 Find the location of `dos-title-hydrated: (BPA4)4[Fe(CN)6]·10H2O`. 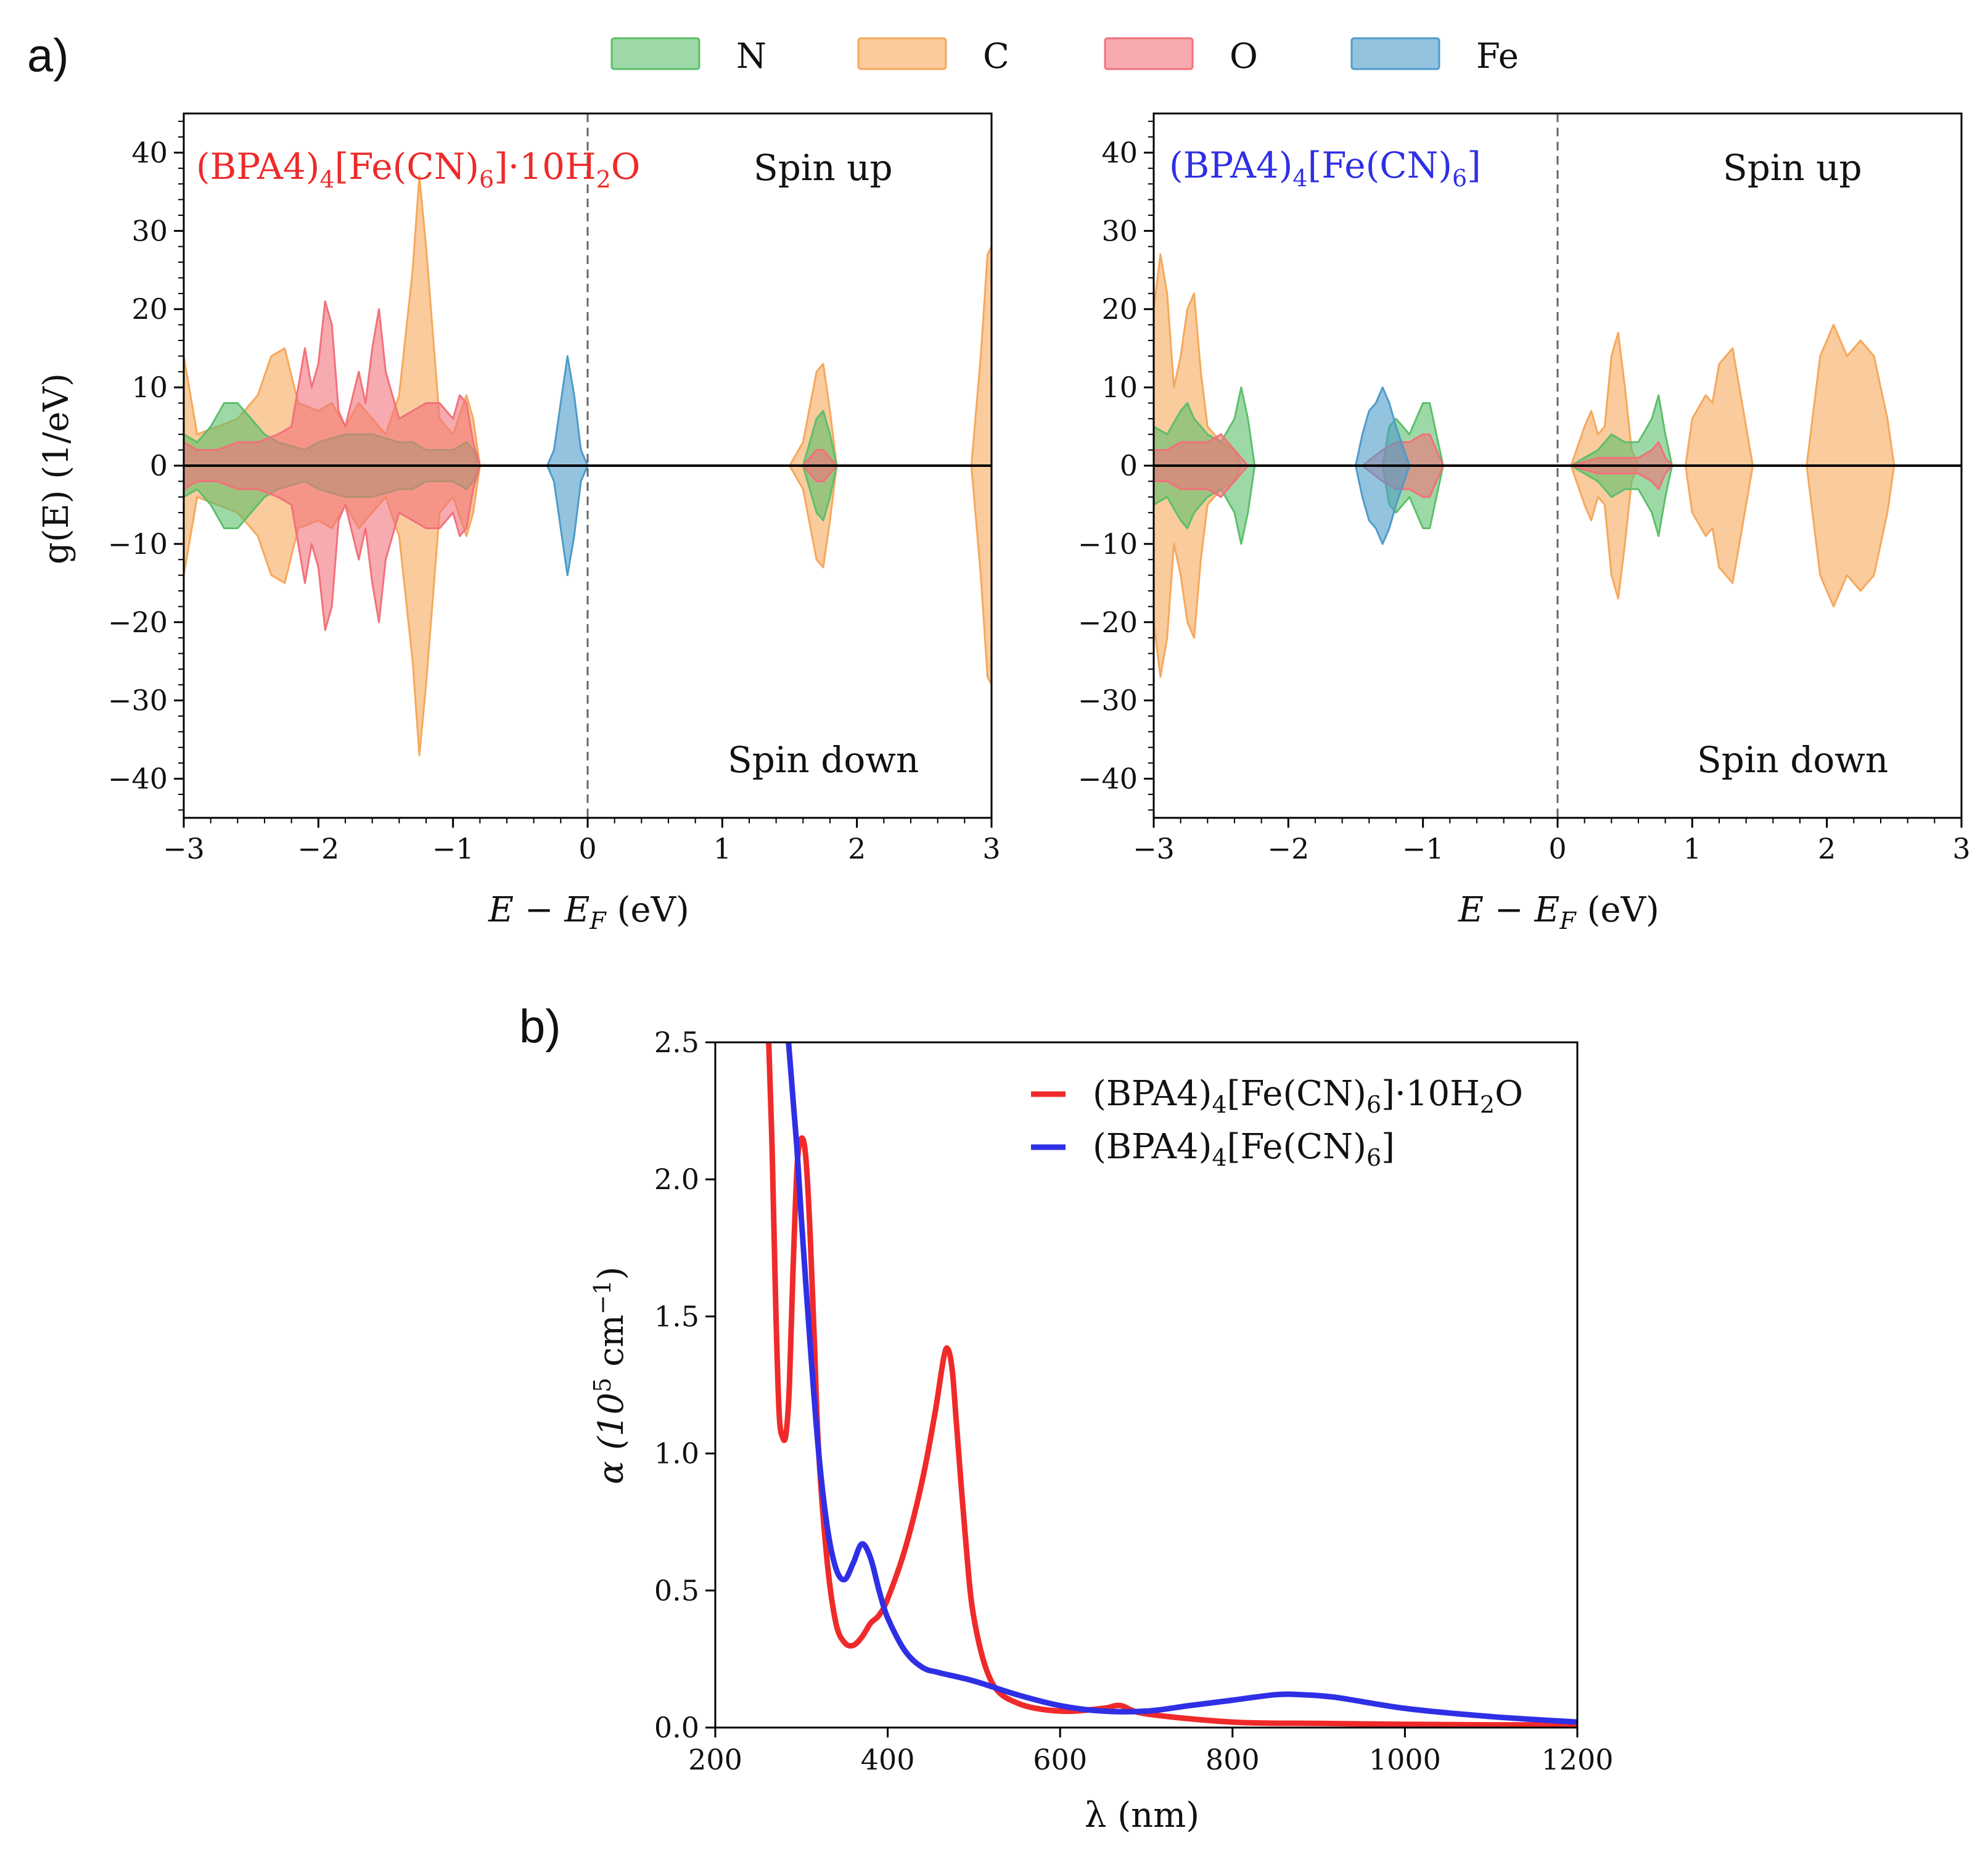

dos-title-hydrated: (BPA4)4[Fe(CN)6]·10H2O is located at coordinates (418, 169).